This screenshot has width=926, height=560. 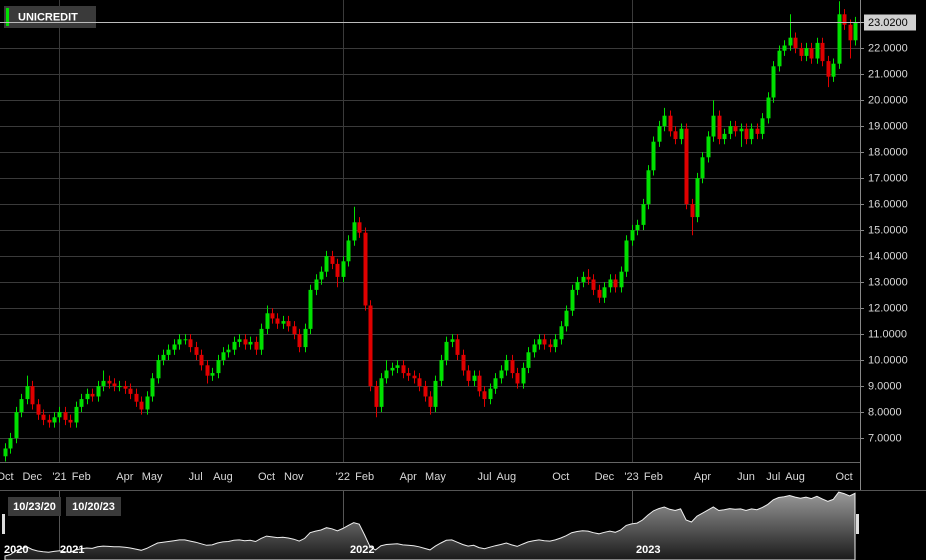 What do you see at coordinates (888, 282) in the screenshot?
I see `y-tick-label: 13.0000` at bounding box center [888, 282].